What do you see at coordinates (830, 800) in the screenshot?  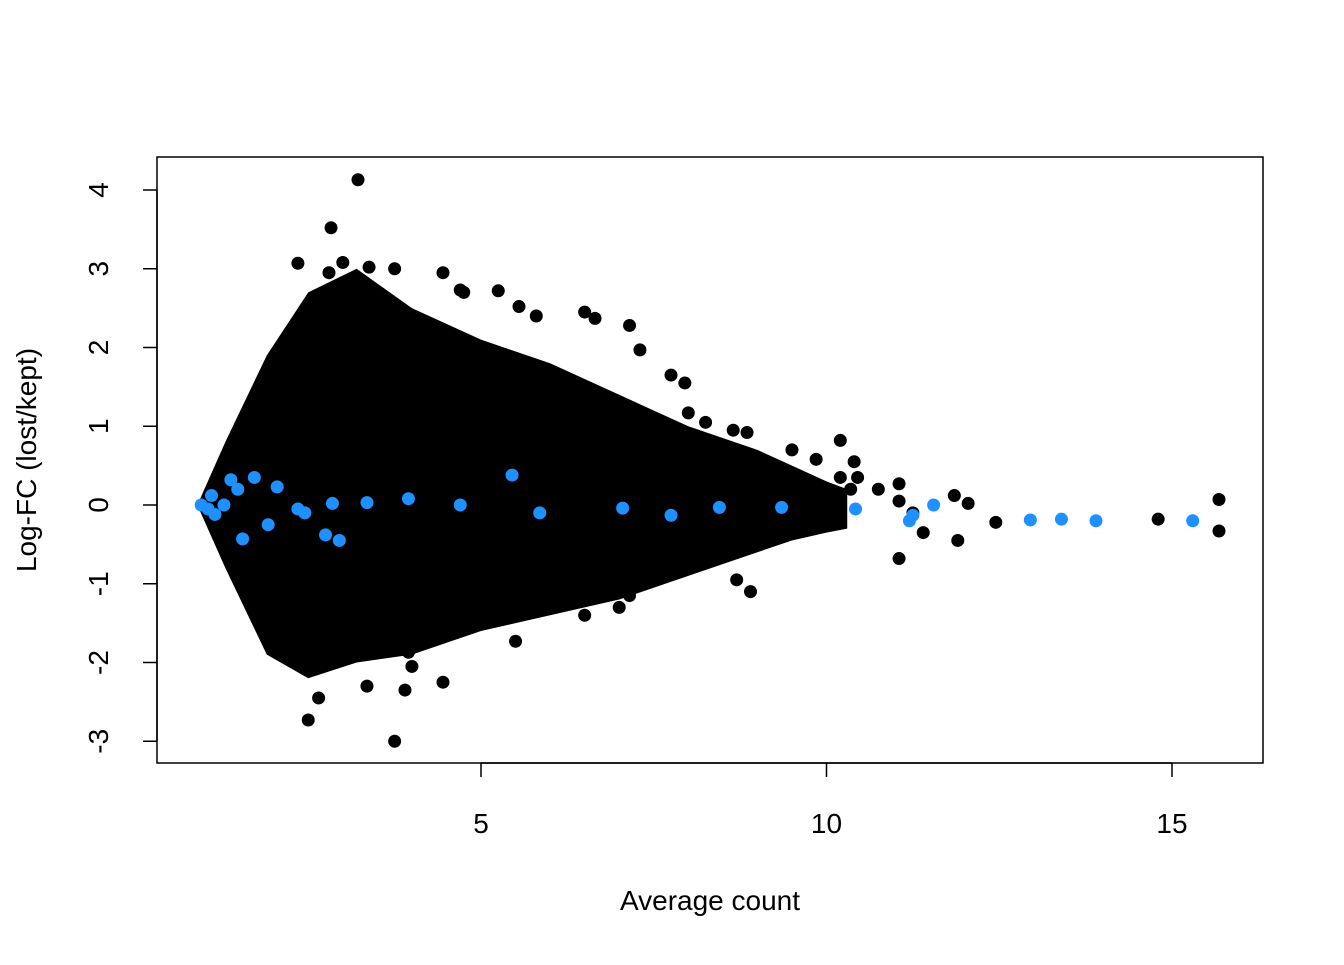 I see `x-axis: 5 10 15` at bounding box center [830, 800].